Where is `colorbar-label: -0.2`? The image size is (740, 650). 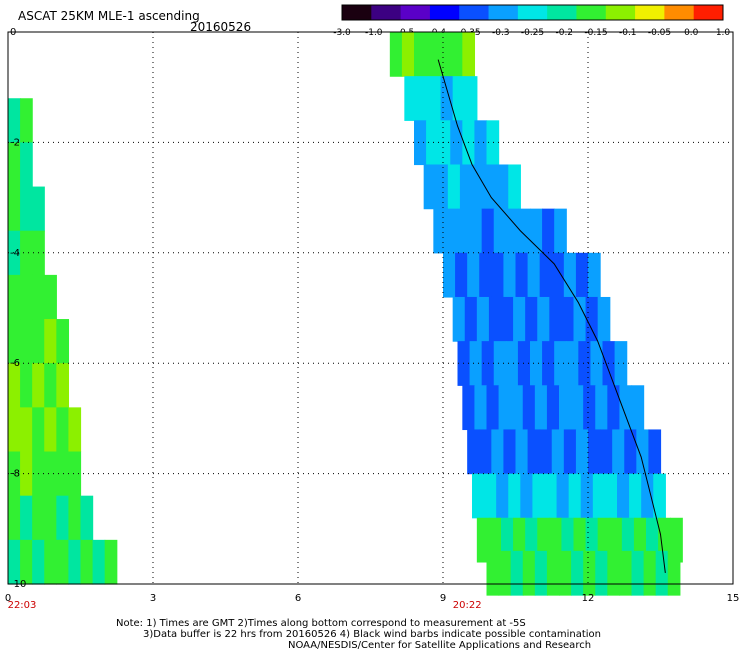 colorbar-label: -0.2 is located at coordinates (564, 33).